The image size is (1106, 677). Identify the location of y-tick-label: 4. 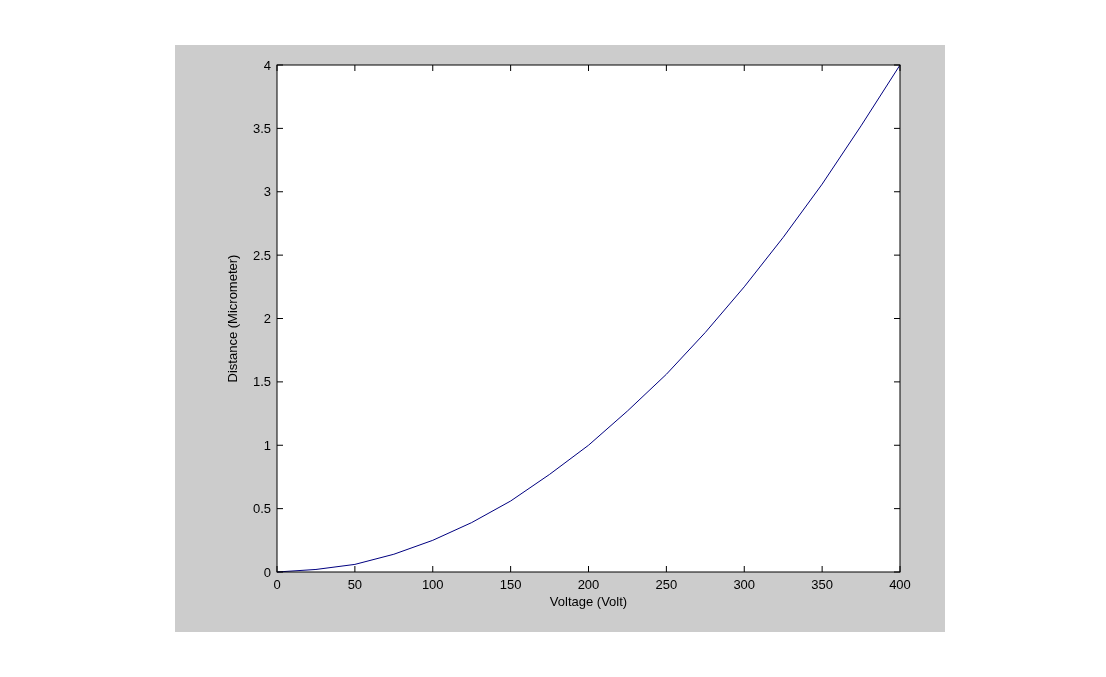
(267, 65).